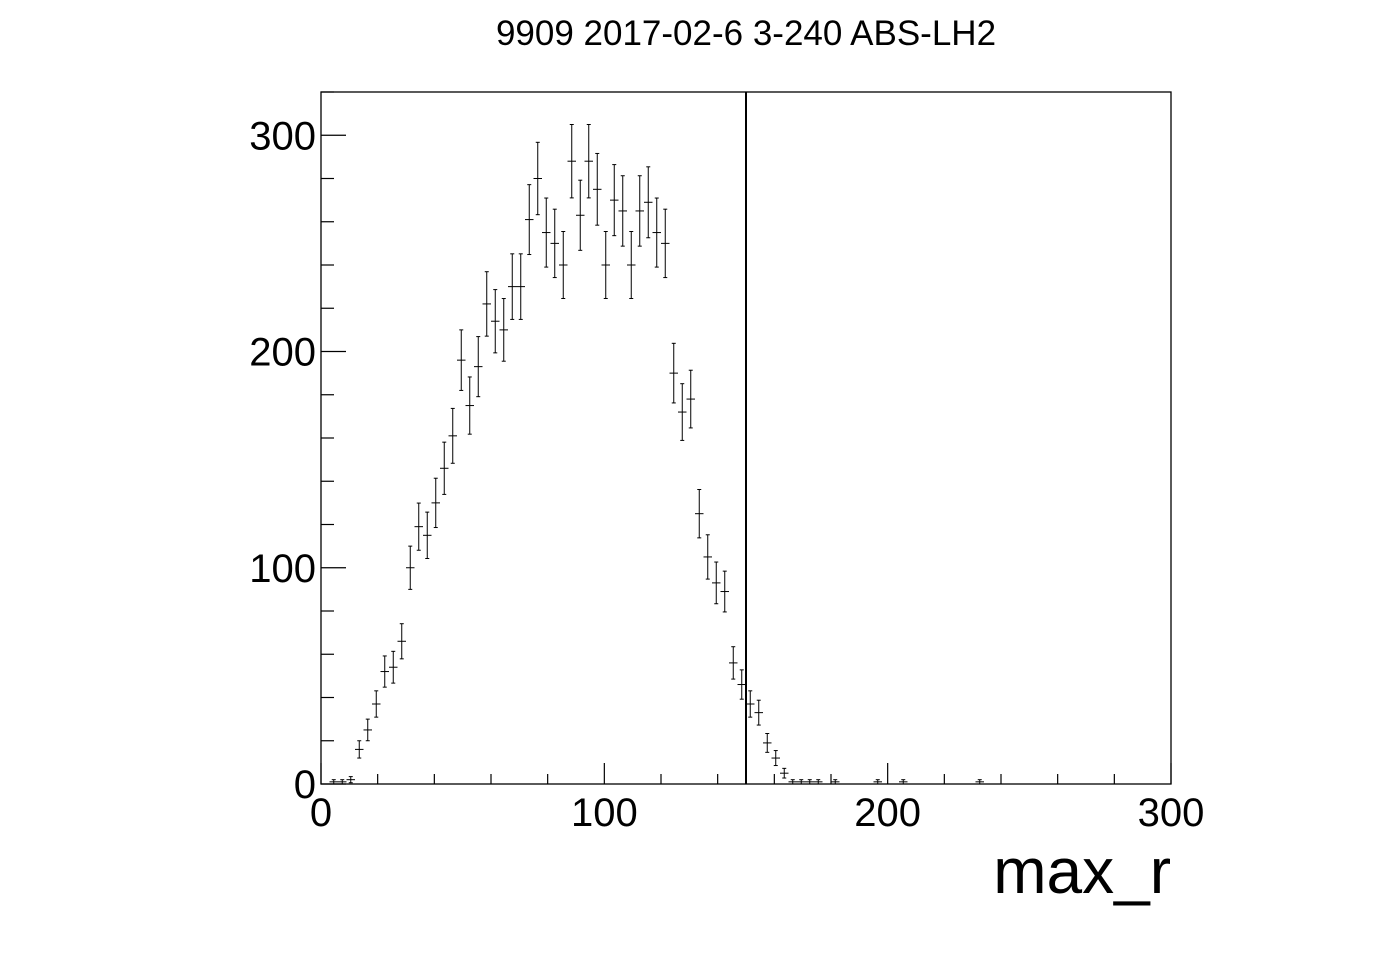 This screenshot has width=1396, height=972. What do you see at coordinates (282, 353) in the screenshot?
I see `y-tick-label: 200` at bounding box center [282, 353].